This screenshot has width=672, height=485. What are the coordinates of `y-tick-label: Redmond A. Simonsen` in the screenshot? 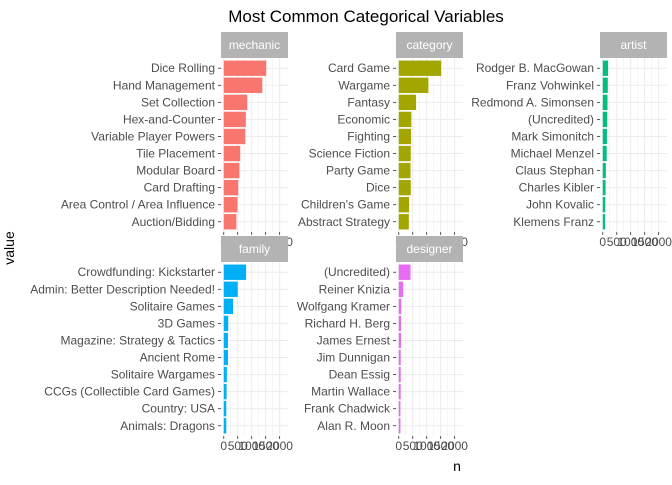 It's located at (532, 102).